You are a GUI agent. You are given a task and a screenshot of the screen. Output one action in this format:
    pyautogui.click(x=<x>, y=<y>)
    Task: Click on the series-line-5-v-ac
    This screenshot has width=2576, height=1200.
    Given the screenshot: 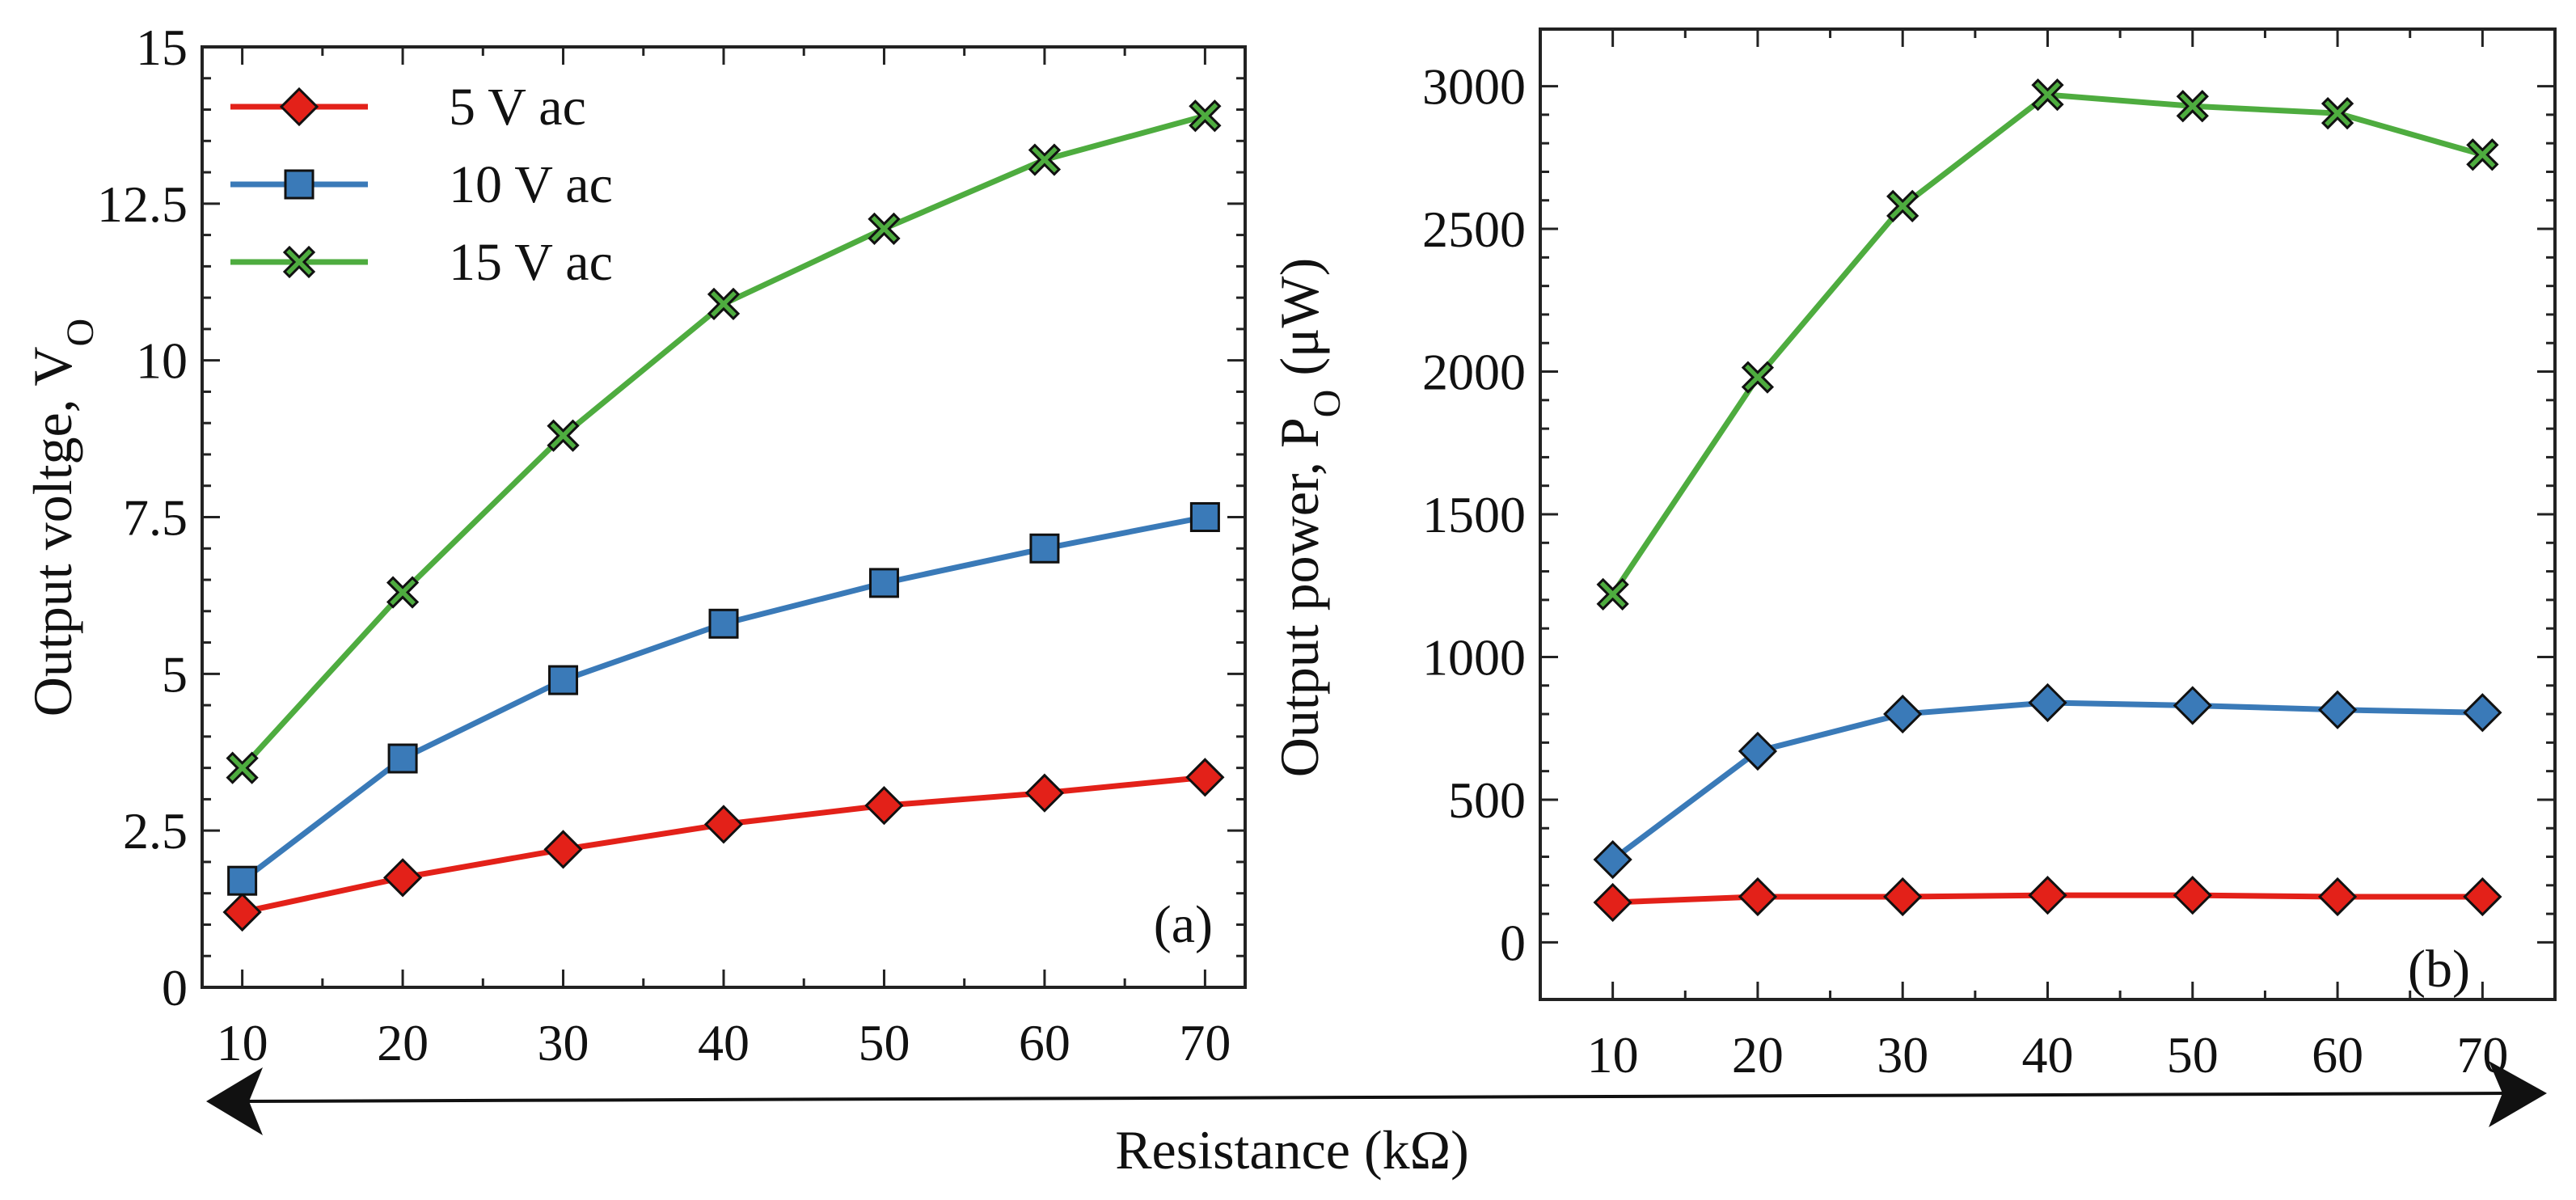 What is the action you would take?
    pyautogui.click(x=723, y=844)
    